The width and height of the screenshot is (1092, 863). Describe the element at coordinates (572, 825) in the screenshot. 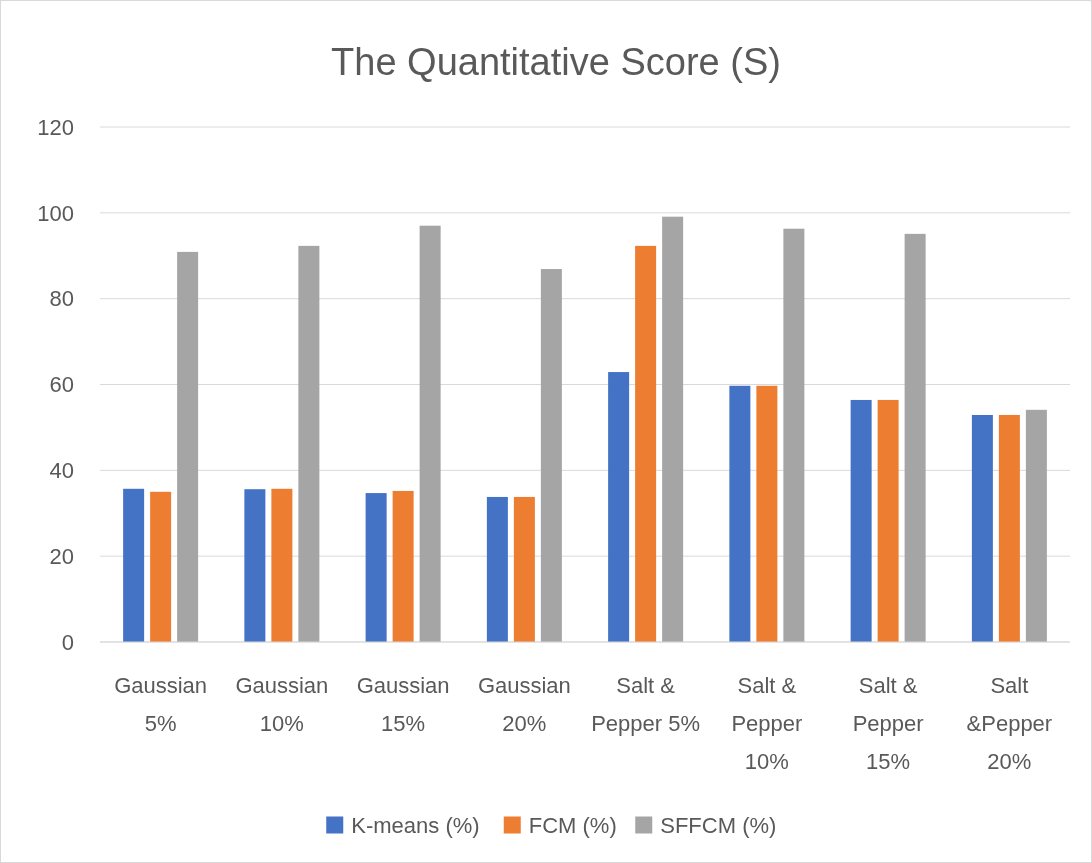

I see `legend-label: FCM (%)` at that location.